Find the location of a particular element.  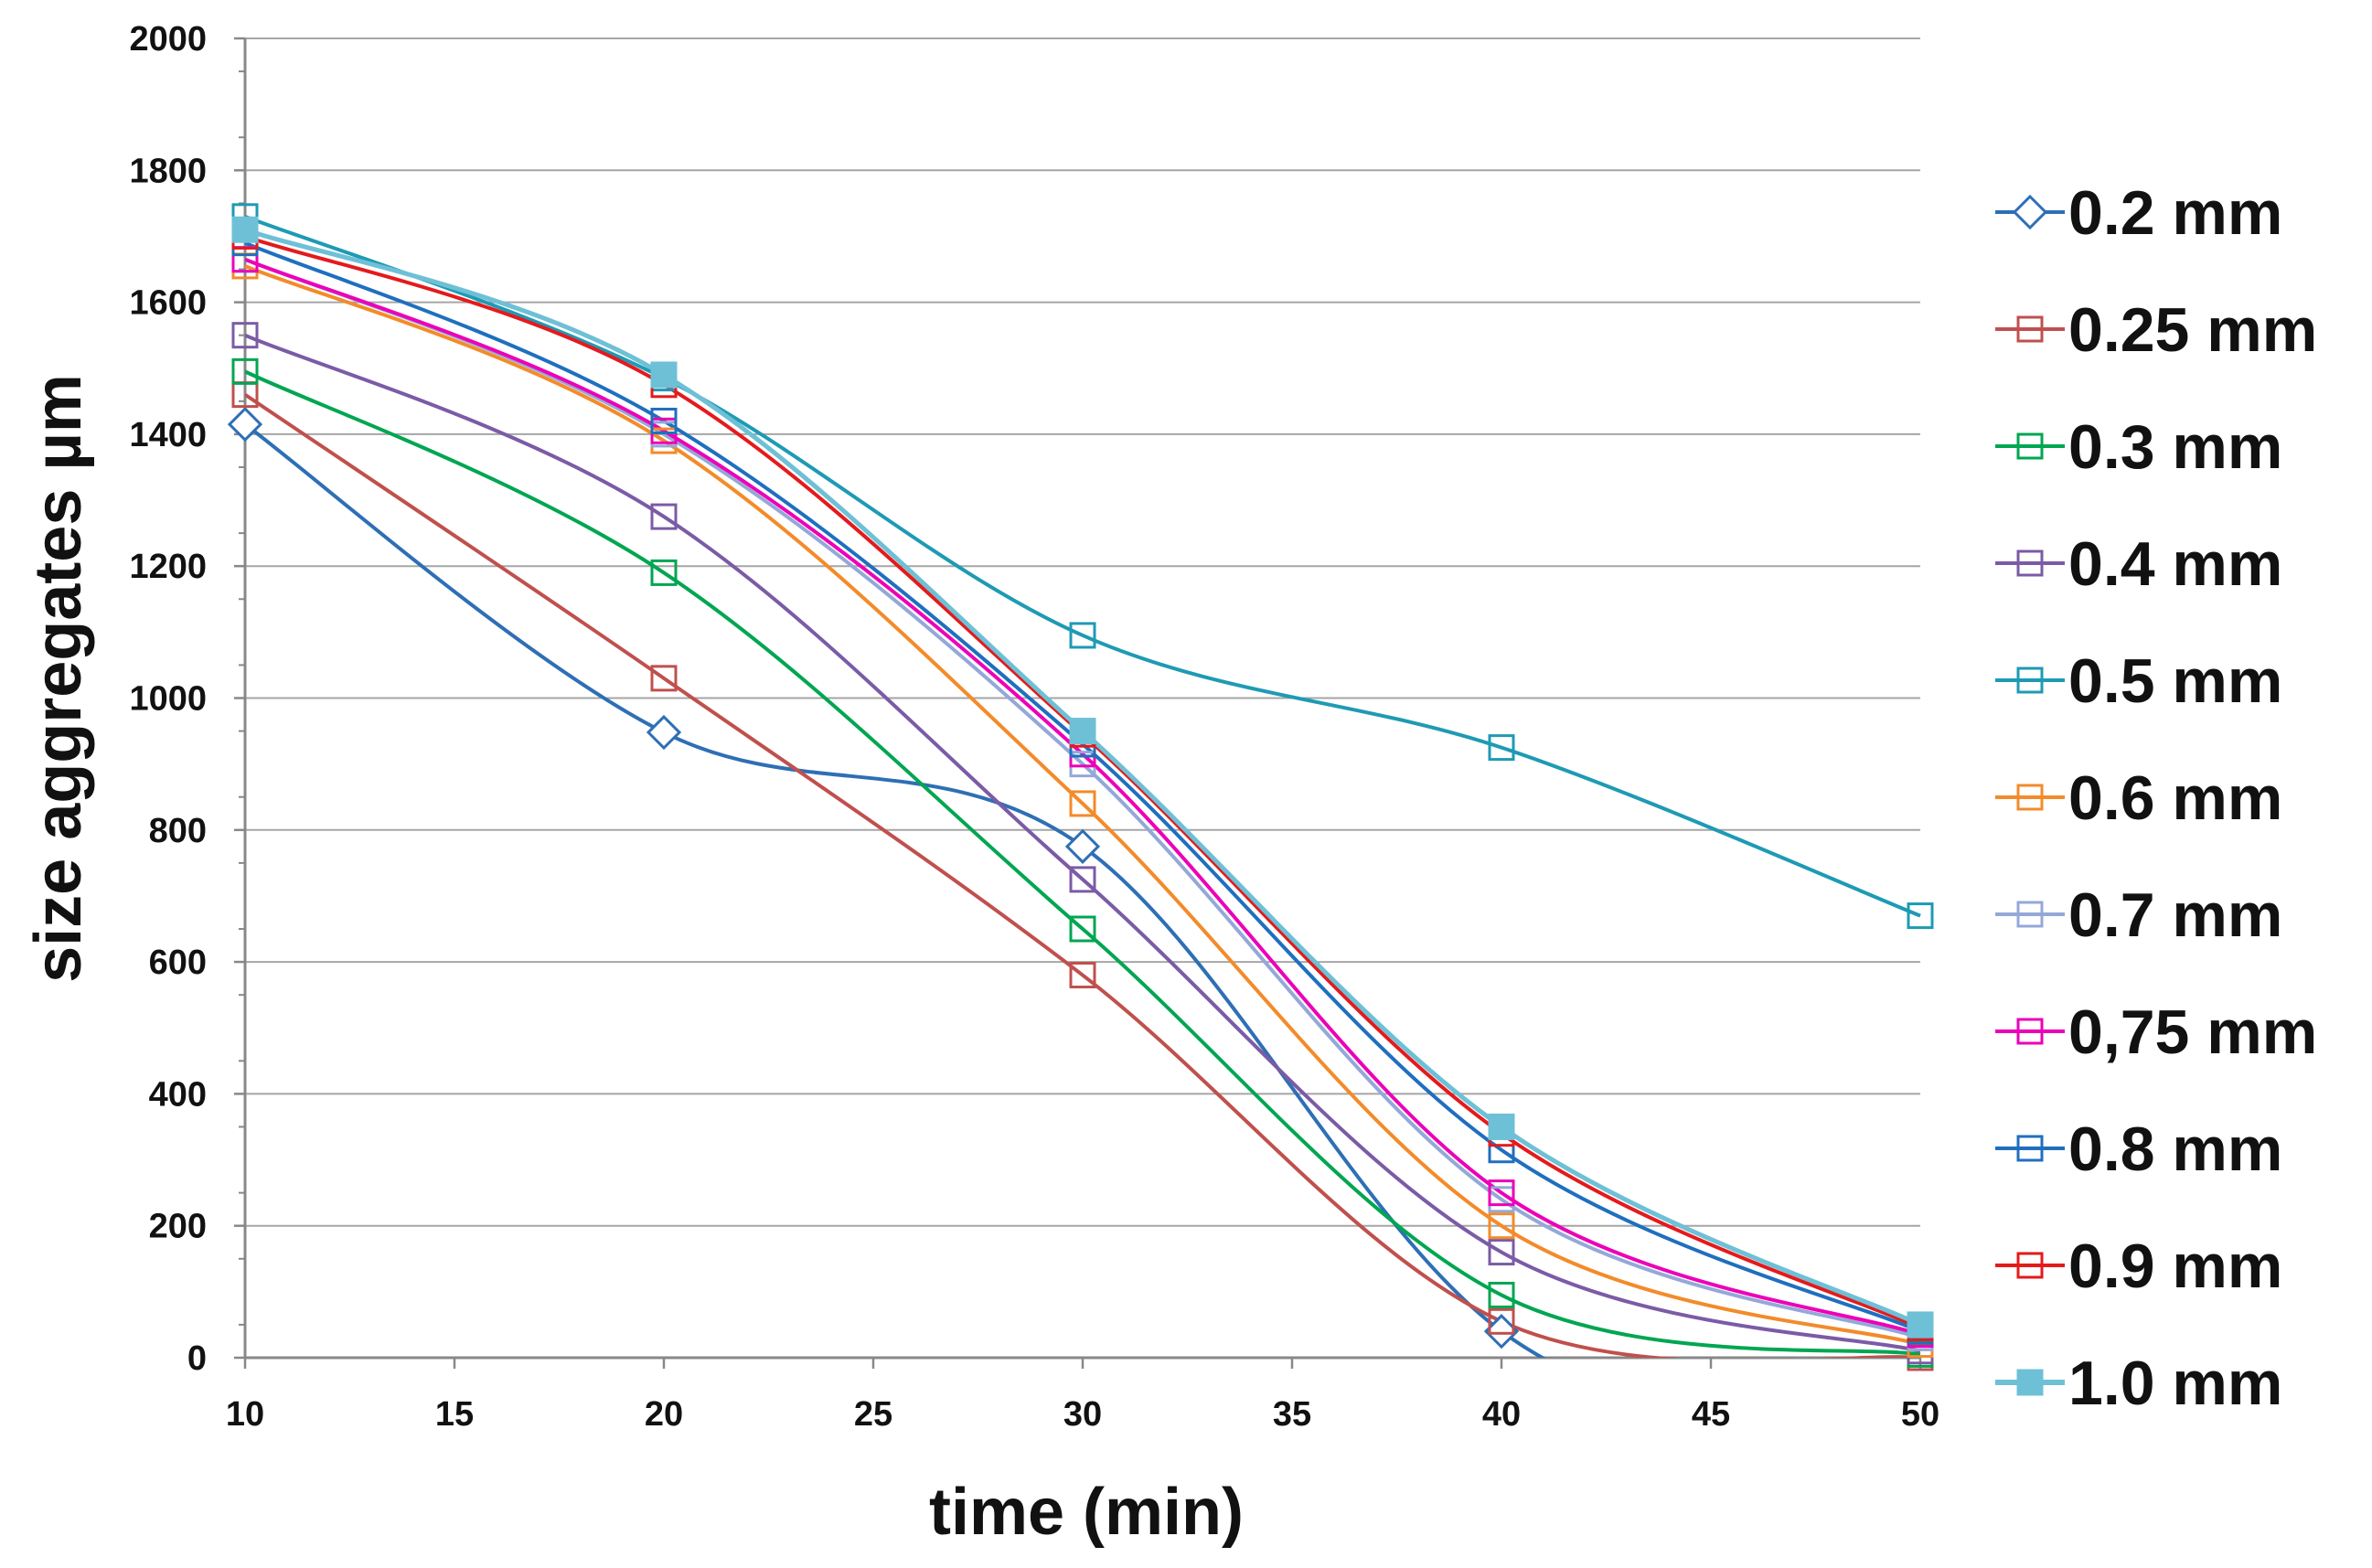

x-tick-label-10: 10 is located at coordinates (245, 1414).